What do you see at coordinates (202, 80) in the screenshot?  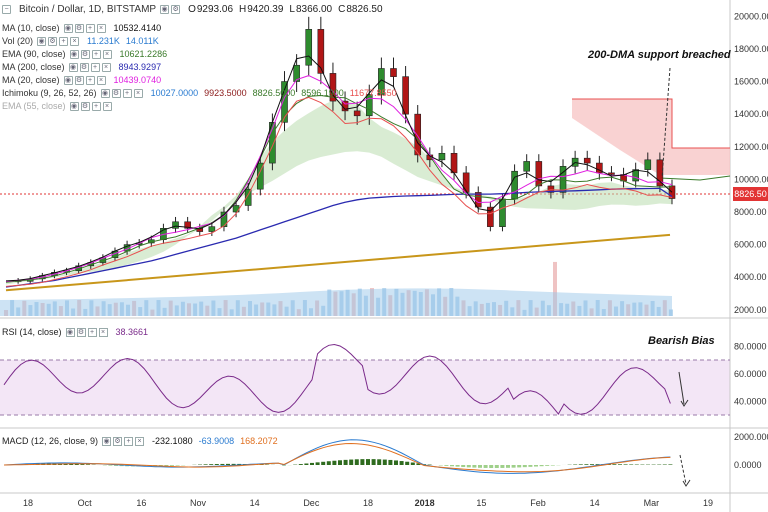 I see `indicator-row: MA (20, close) ◉ ⚙ + × 10439.0740` at bounding box center [202, 80].